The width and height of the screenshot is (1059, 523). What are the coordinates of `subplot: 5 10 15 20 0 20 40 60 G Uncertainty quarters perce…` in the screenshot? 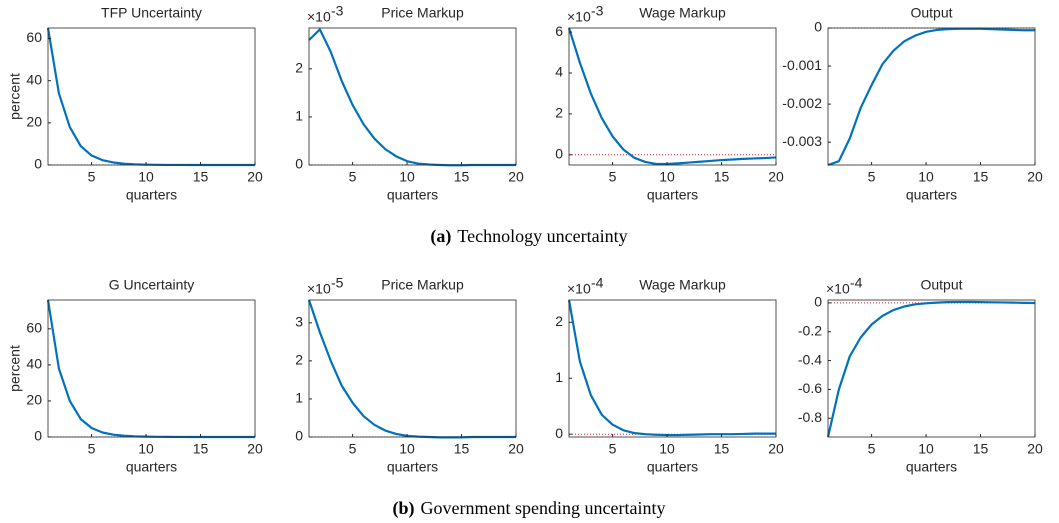 It's located at (135, 376).